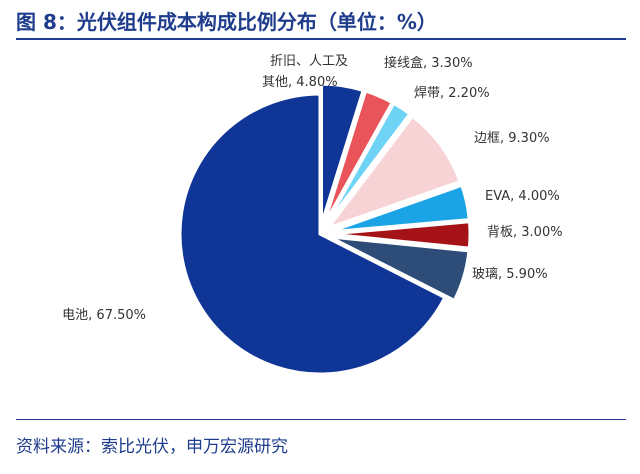 This screenshot has width=640, height=474. Describe the element at coordinates (226, 22) in the screenshot. I see `chart-title: 图 8：光伏组件成本构成比例分布（单位：%）` at that location.